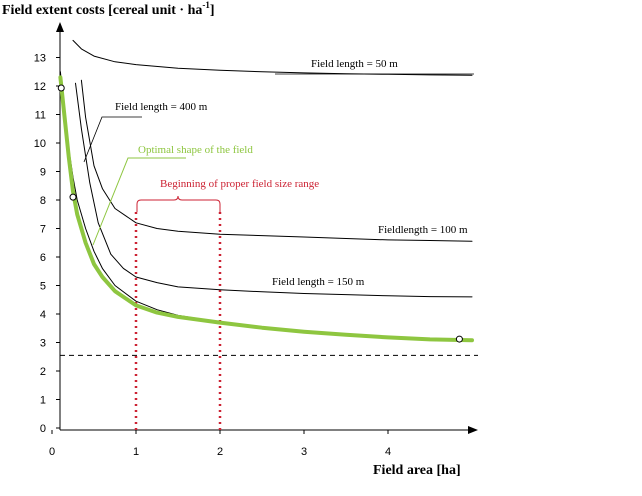 This screenshot has width=642, height=496. Describe the element at coordinates (40, 87) in the screenshot. I see `y-tick-label: 12` at that location.